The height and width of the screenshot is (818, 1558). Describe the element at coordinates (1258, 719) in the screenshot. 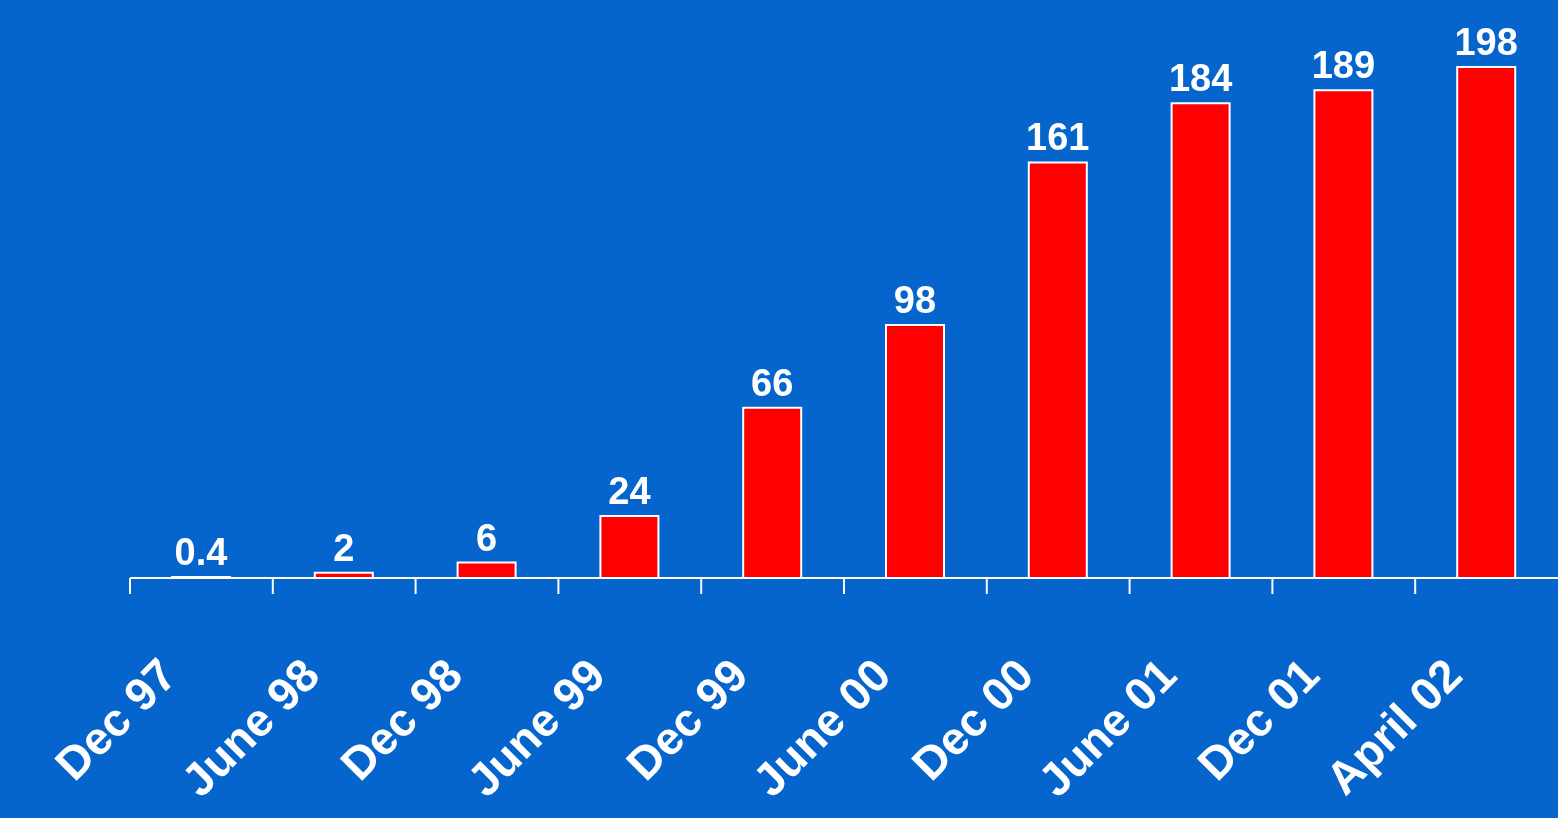

I see `x-tick-label: Dec 01` at that location.